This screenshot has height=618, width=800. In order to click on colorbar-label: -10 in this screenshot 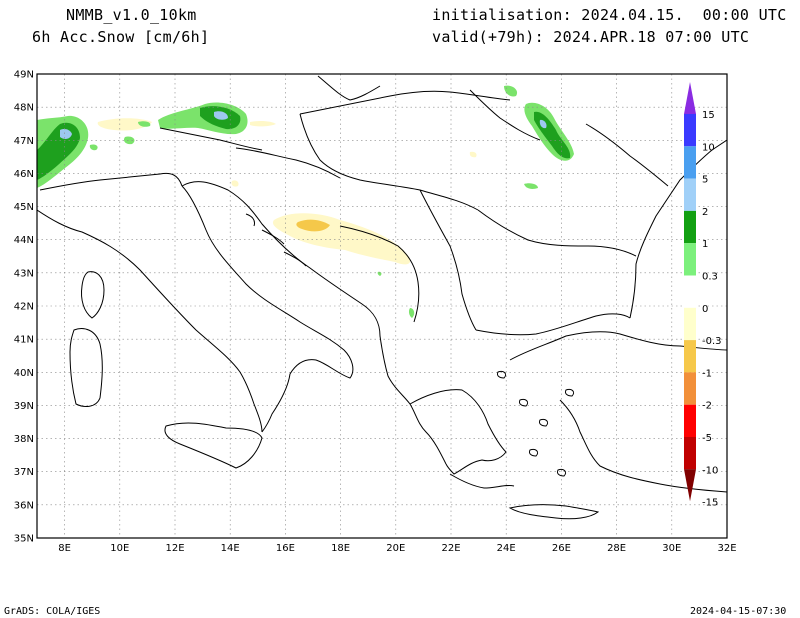, I will do `click(710, 470)`.